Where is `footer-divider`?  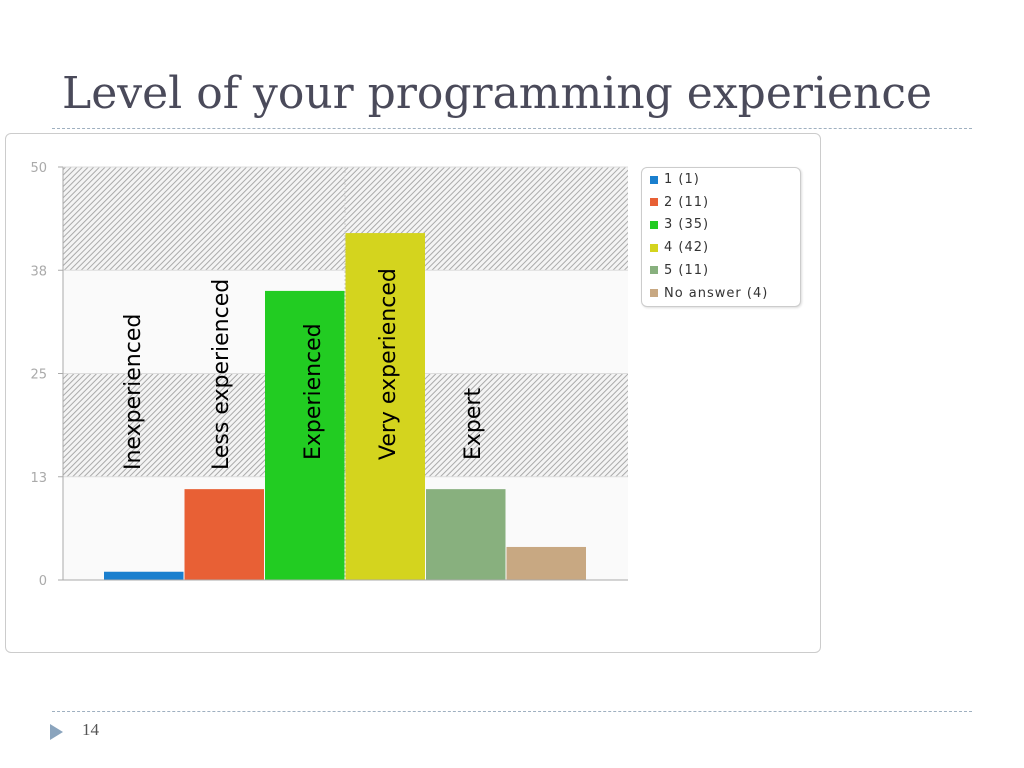
footer-divider is located at coordinates (512, 711).